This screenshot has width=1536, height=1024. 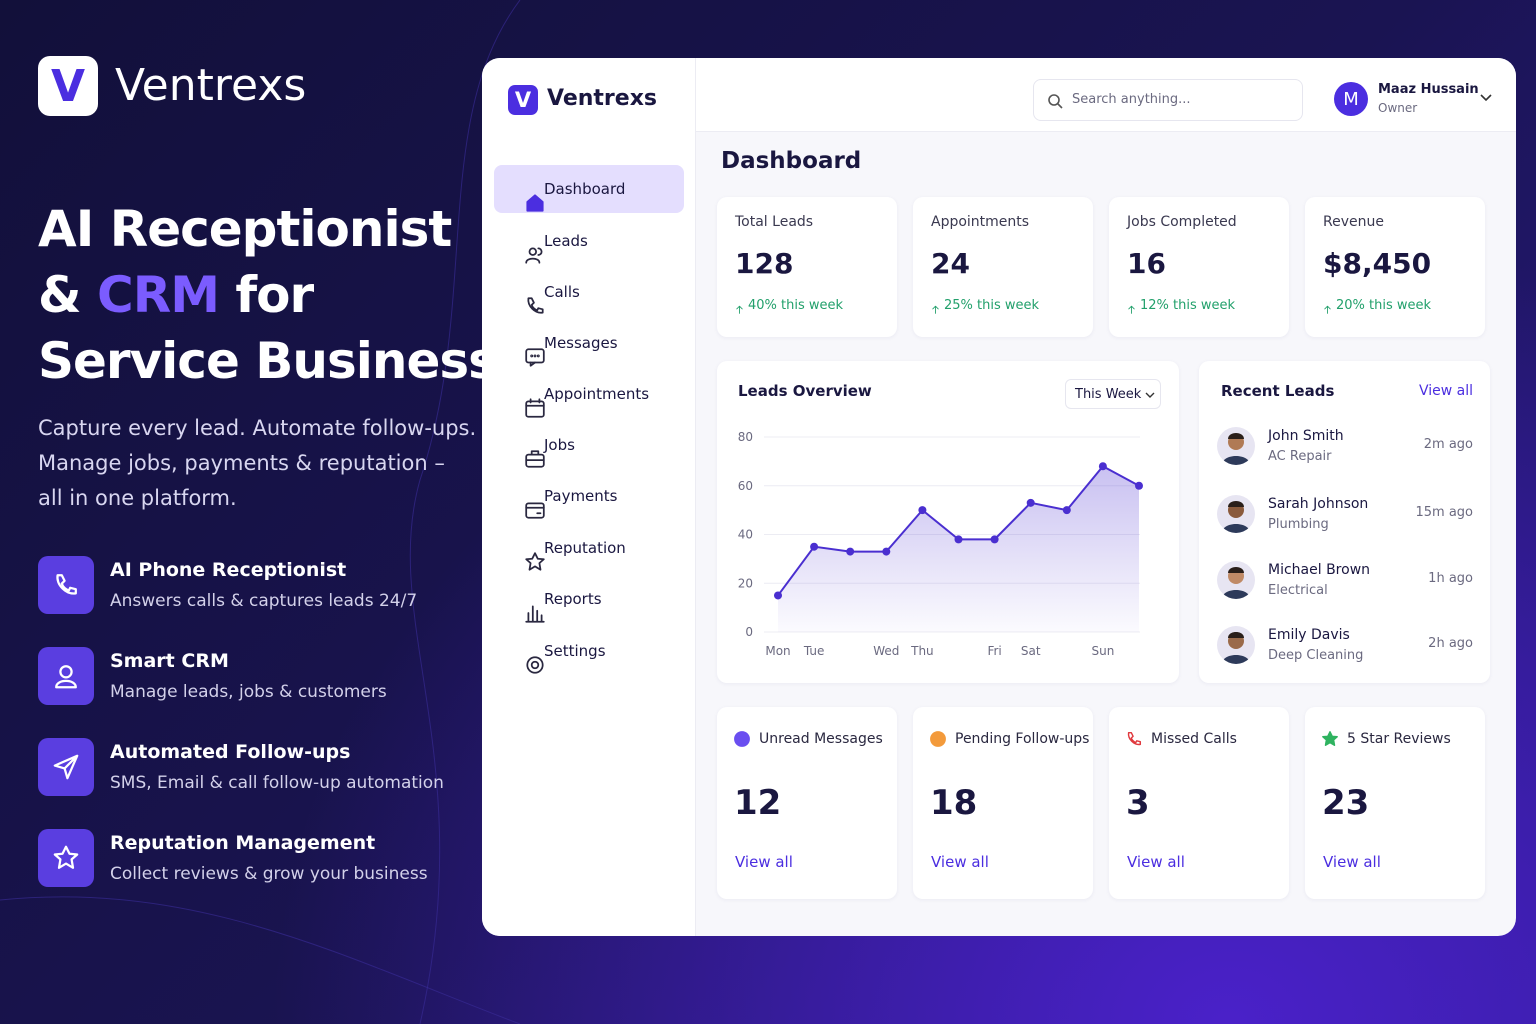 What do you see at coordinates (745, 583) in the screenshot?
I see `y-tick-label: 20` at bounding box center [745, 583].